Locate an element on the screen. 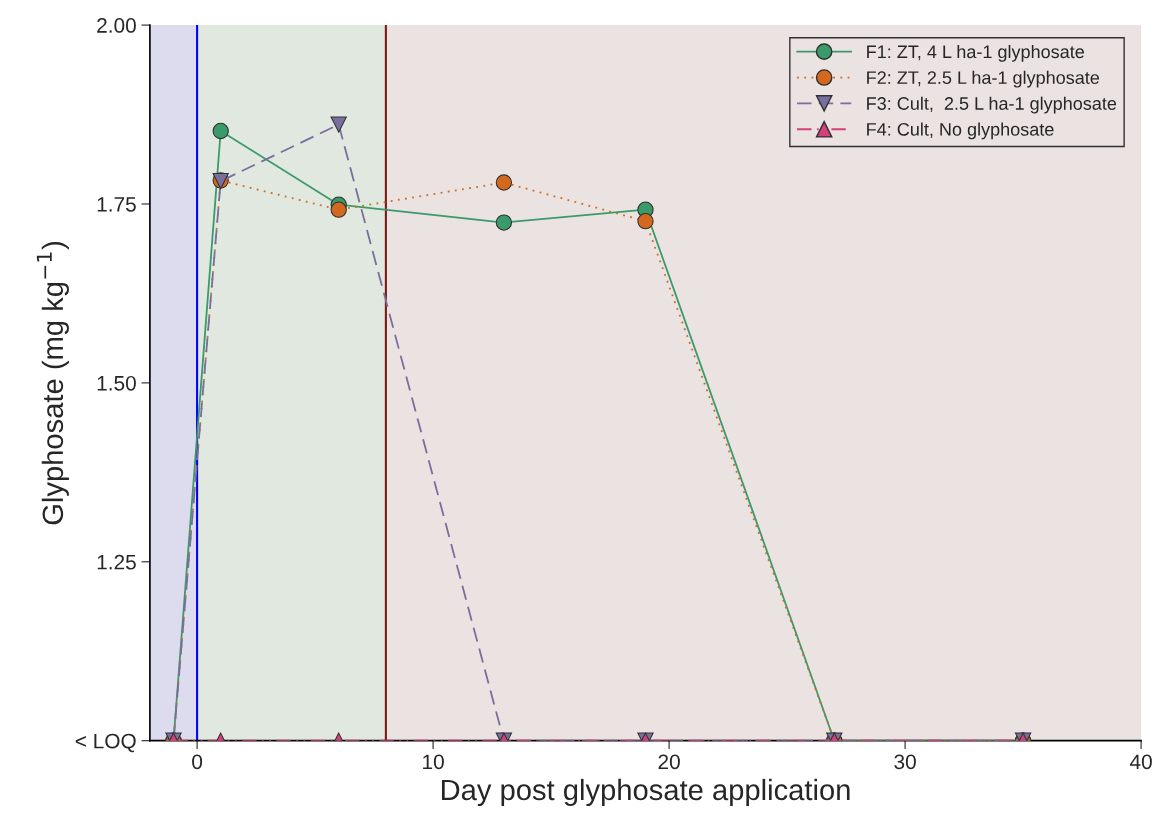 Image resolution: width=1162 pixels, height=836 pixels. x-tick-label: 0 is located at coordinates (197, 762).